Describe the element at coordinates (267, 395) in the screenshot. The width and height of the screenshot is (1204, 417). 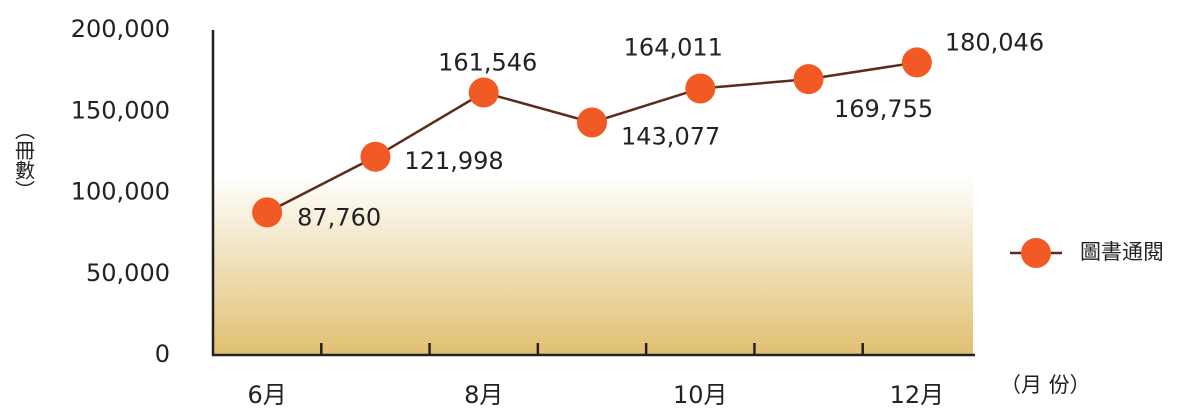
I see `x-tick-label: 6月` at that location.